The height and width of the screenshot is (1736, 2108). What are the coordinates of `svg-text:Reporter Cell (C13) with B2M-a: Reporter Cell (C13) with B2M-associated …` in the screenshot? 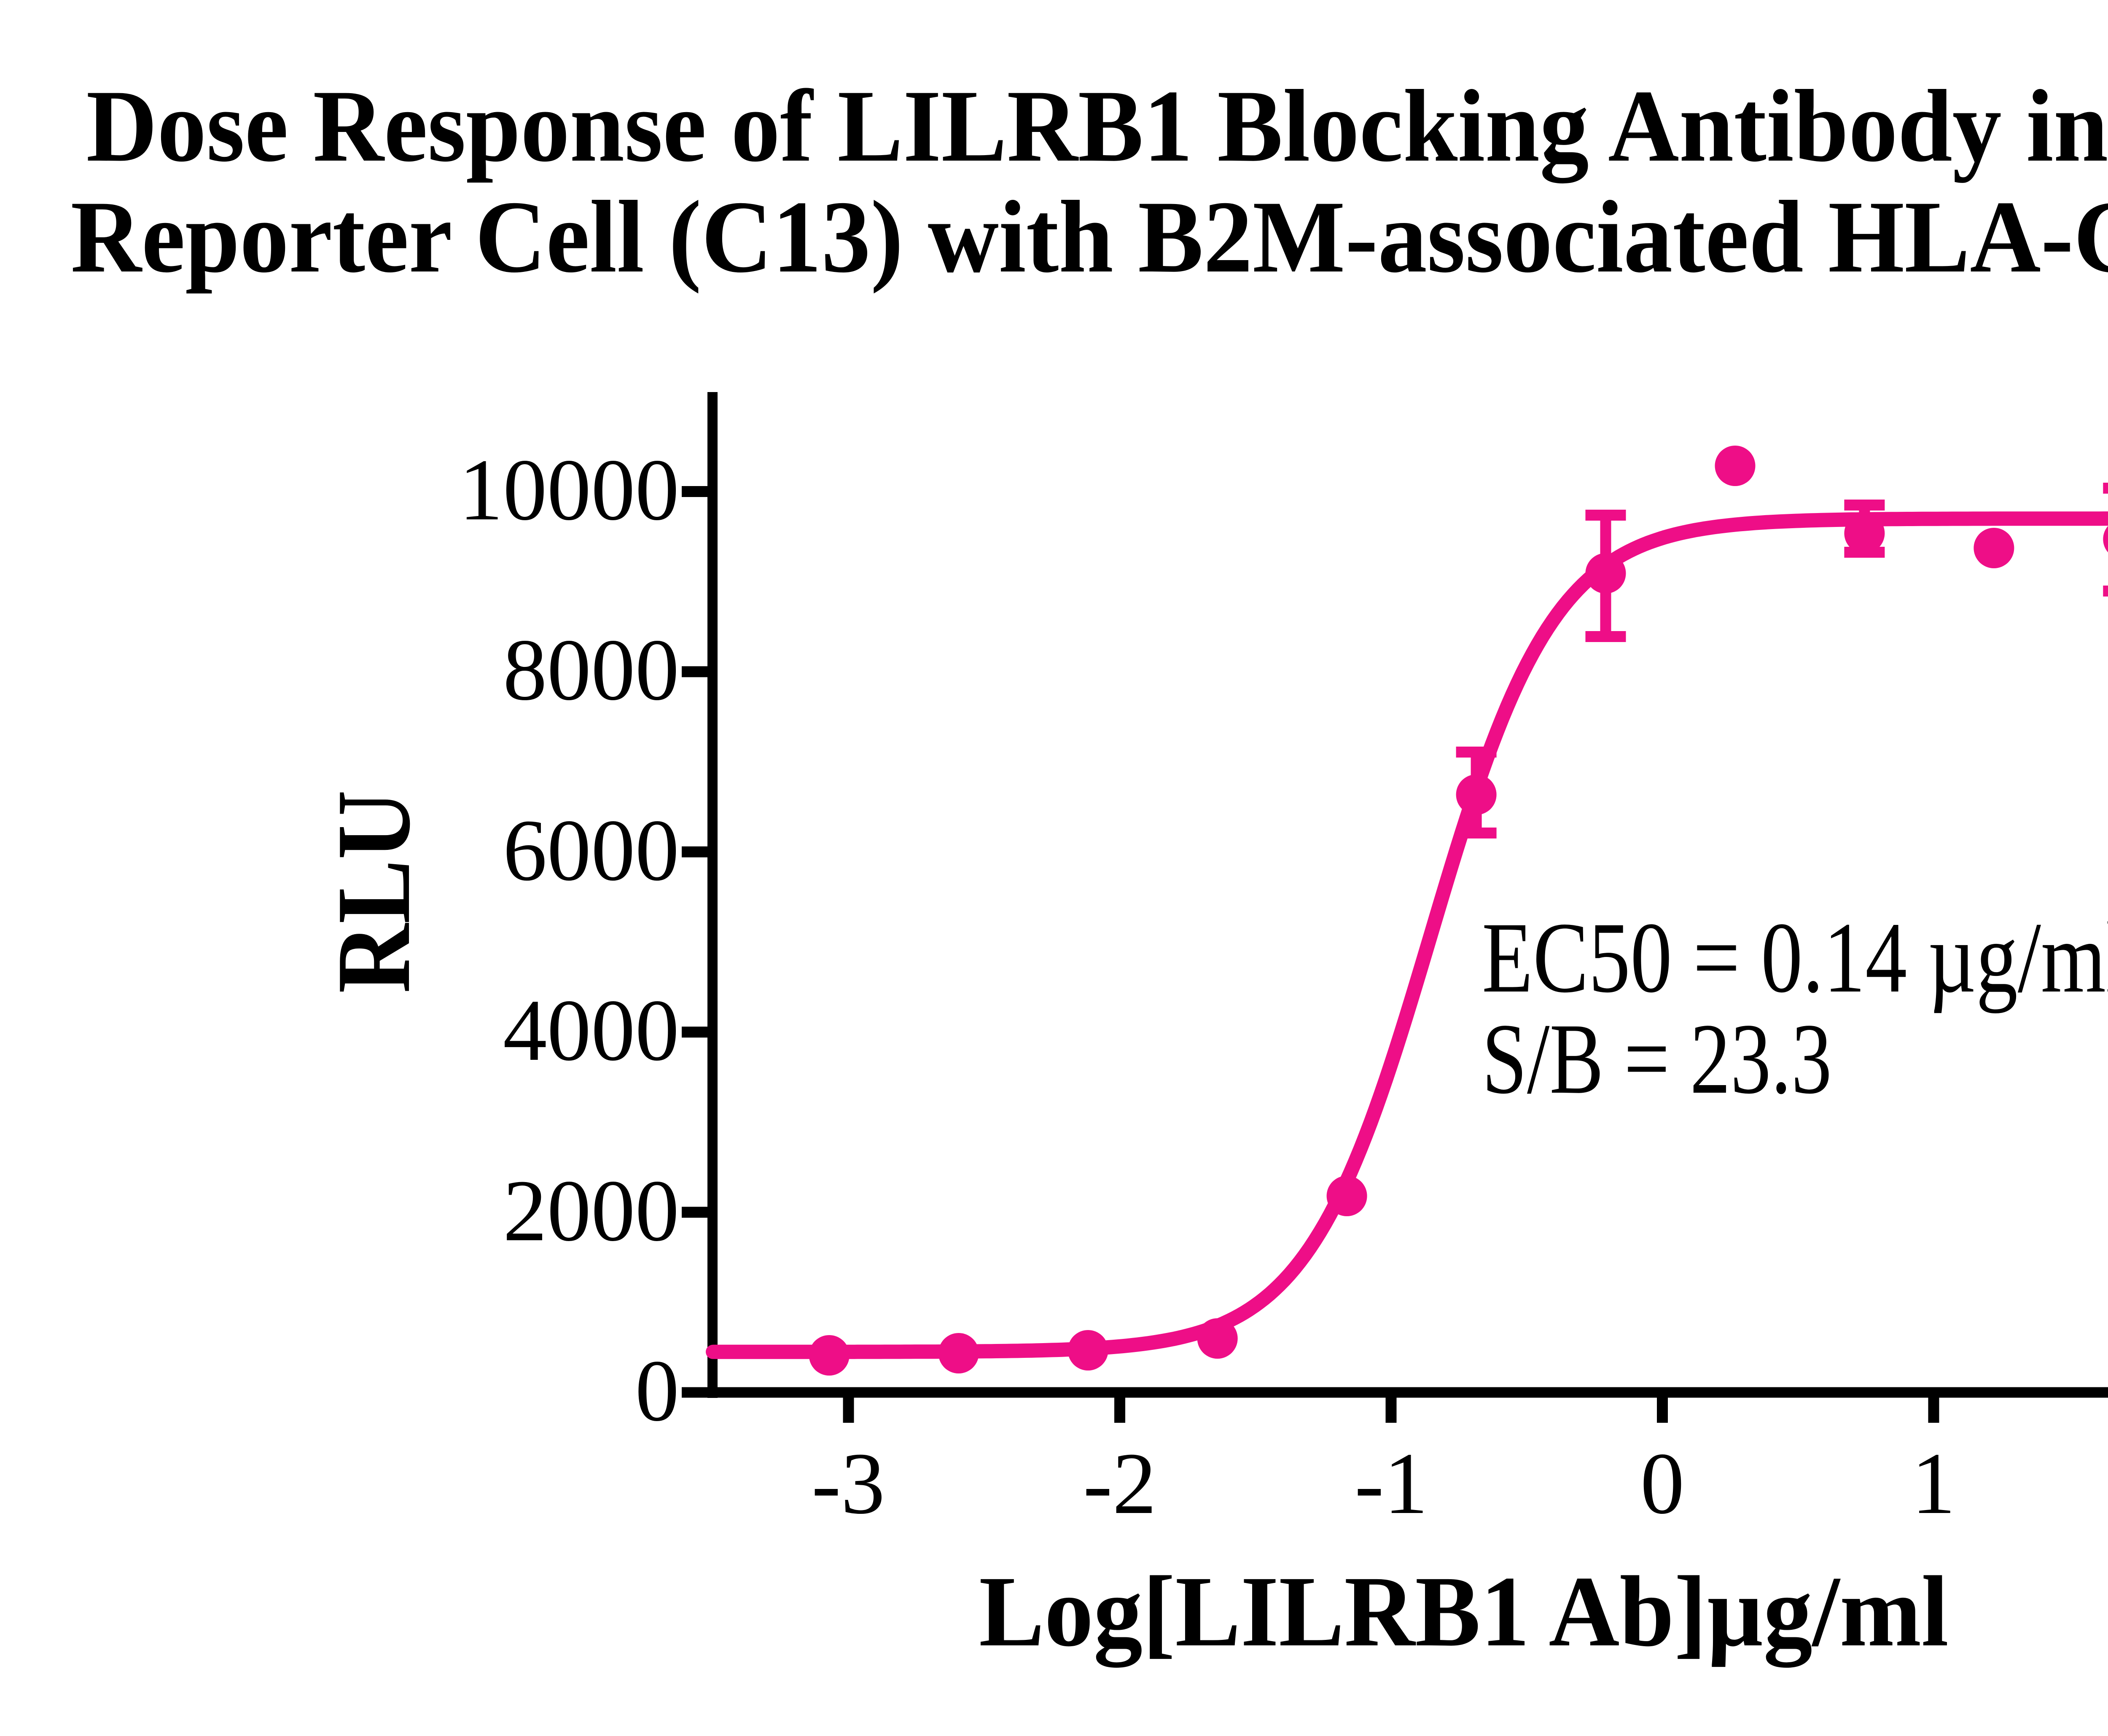 It's located at (1089, 237).